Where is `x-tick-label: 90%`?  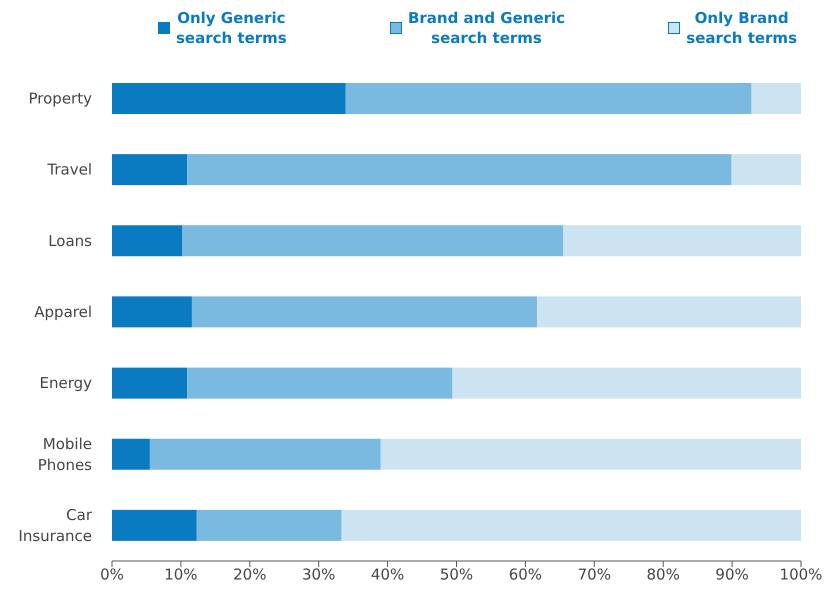
x-tick-label: 90% is located at coordinates (732, 575).